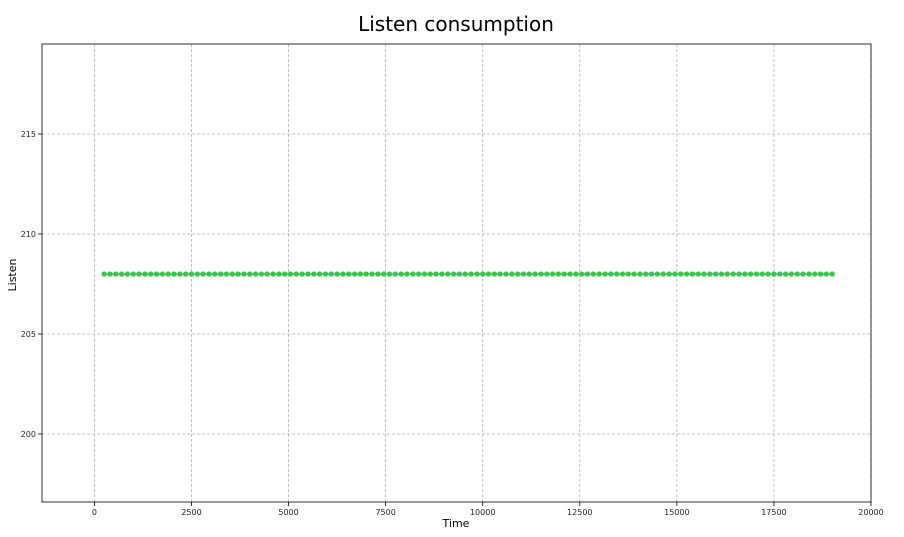  Describe the element at coordinates (28, 434) in the screenshot. I see `y-tick-label: 200` at that location.